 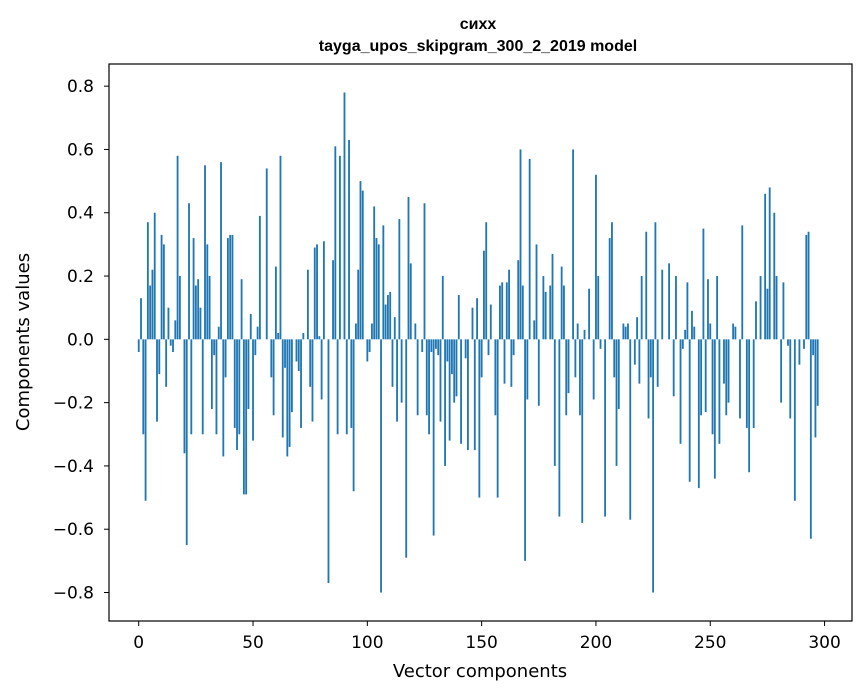 I want to click on y-tick-label: −0.6, so click(x=73, y=530).